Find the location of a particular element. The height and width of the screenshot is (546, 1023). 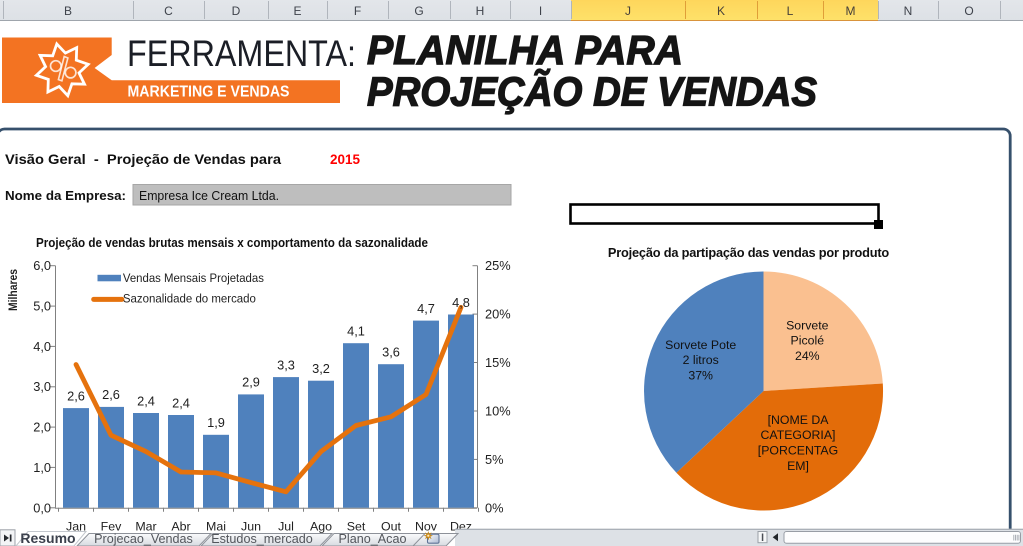

svg-text: 0% is located at coordinates (494, 507).